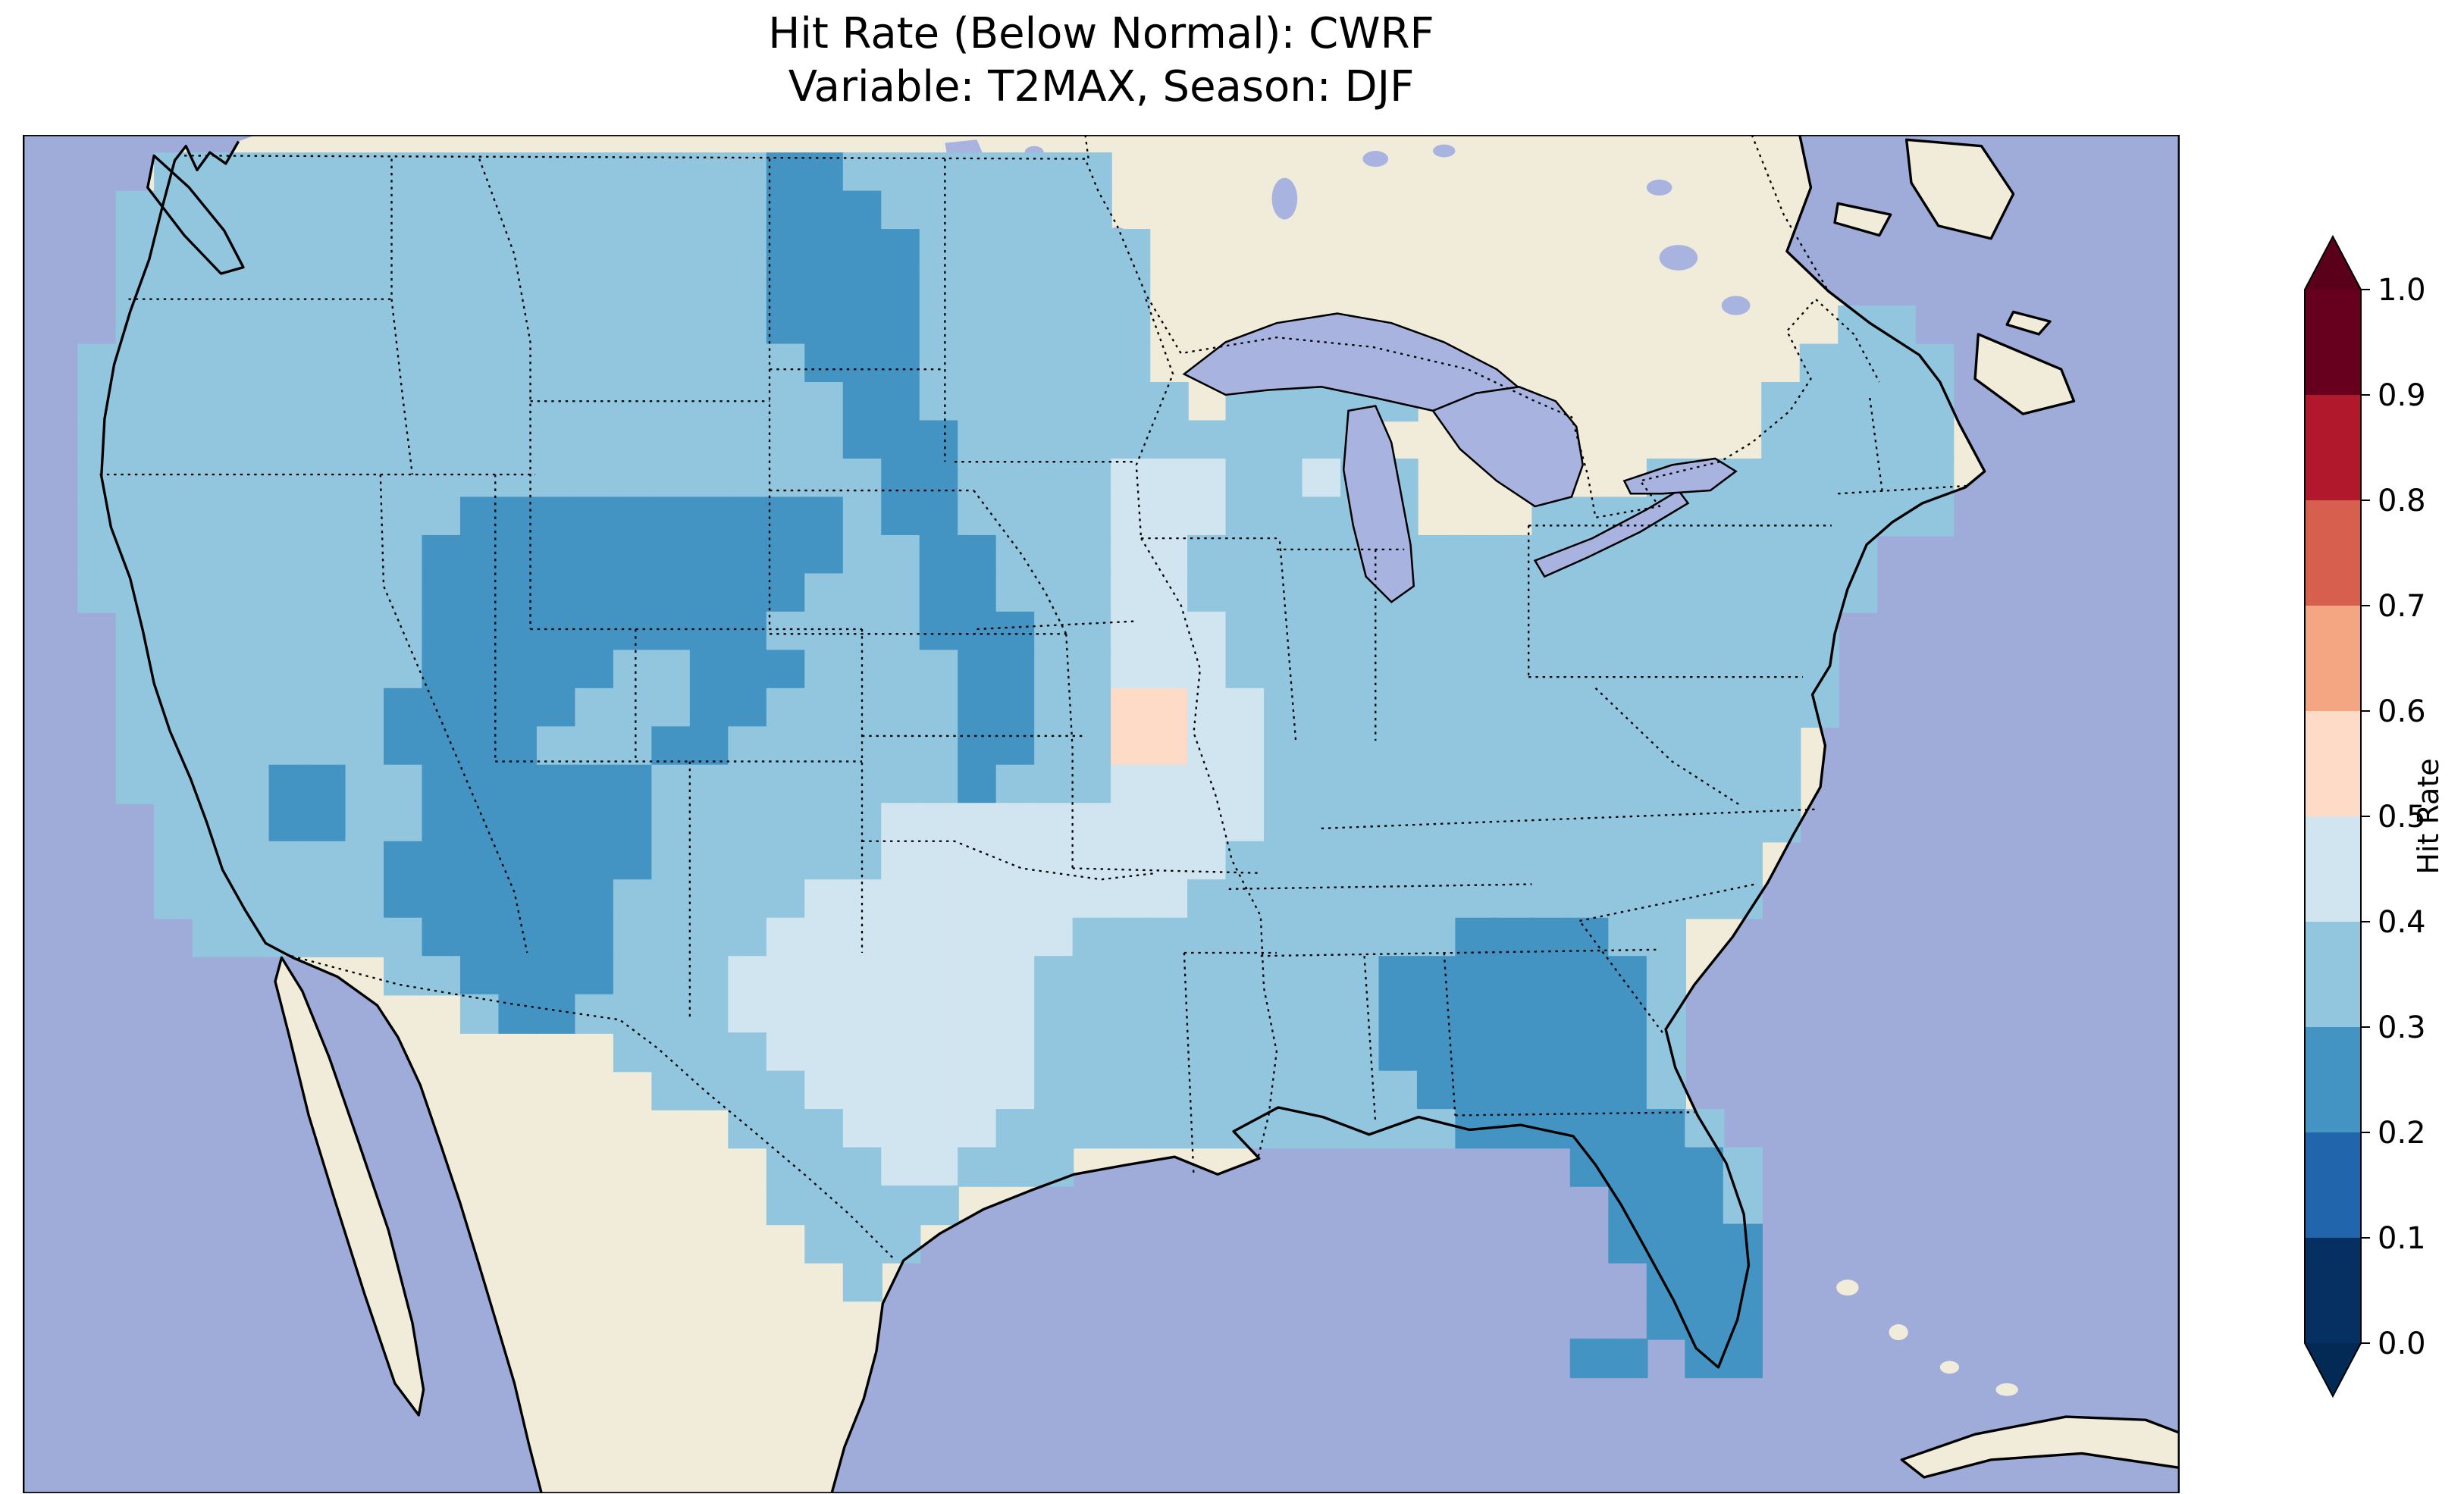 The image size is (2464, 1494). I want to click on colorbar-tick-labels: 1.0 0.9 0.8 0.7 0.6 0.5 0.4 0.3 0.2 0.1 0.0, so click(2402, 817).